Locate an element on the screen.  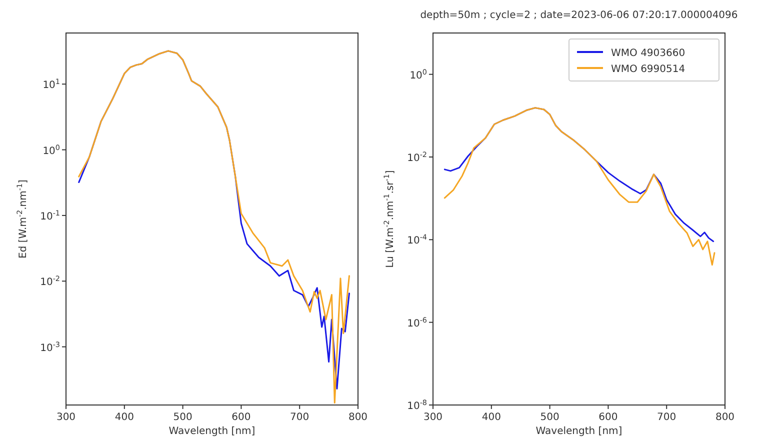
y-tick-label: 10$^{-6}$ is located at coordinates (417, 322).